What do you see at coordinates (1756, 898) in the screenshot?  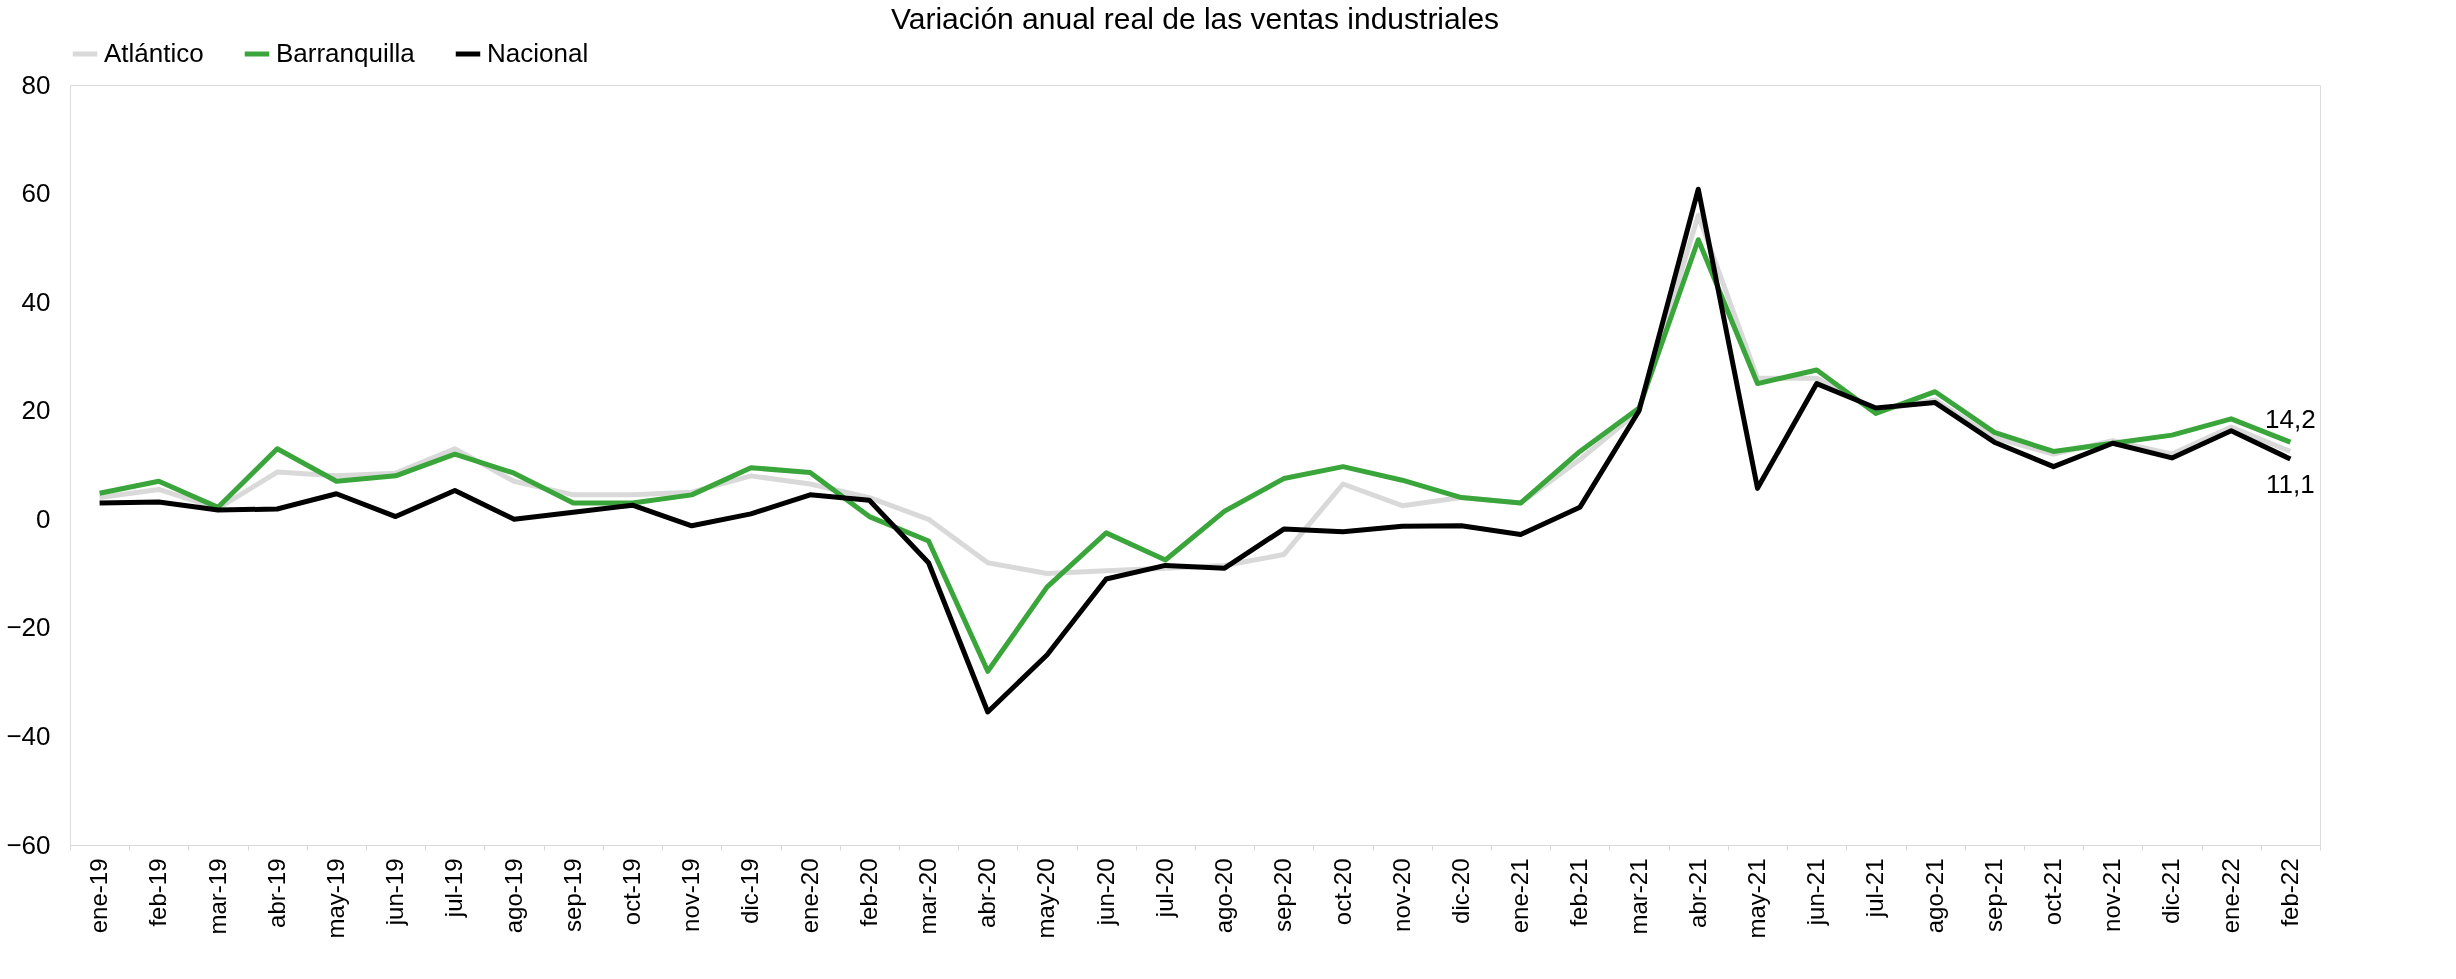 I see `x-tick-label: may-21` at bounding box center [1756, 898].